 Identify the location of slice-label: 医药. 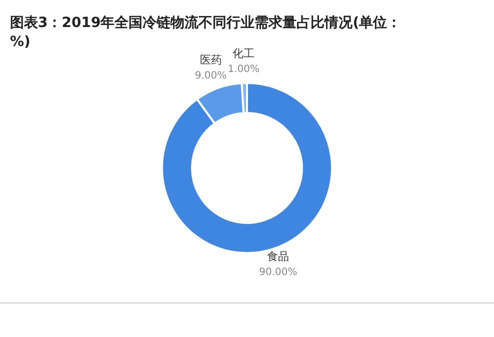
(211, 59).